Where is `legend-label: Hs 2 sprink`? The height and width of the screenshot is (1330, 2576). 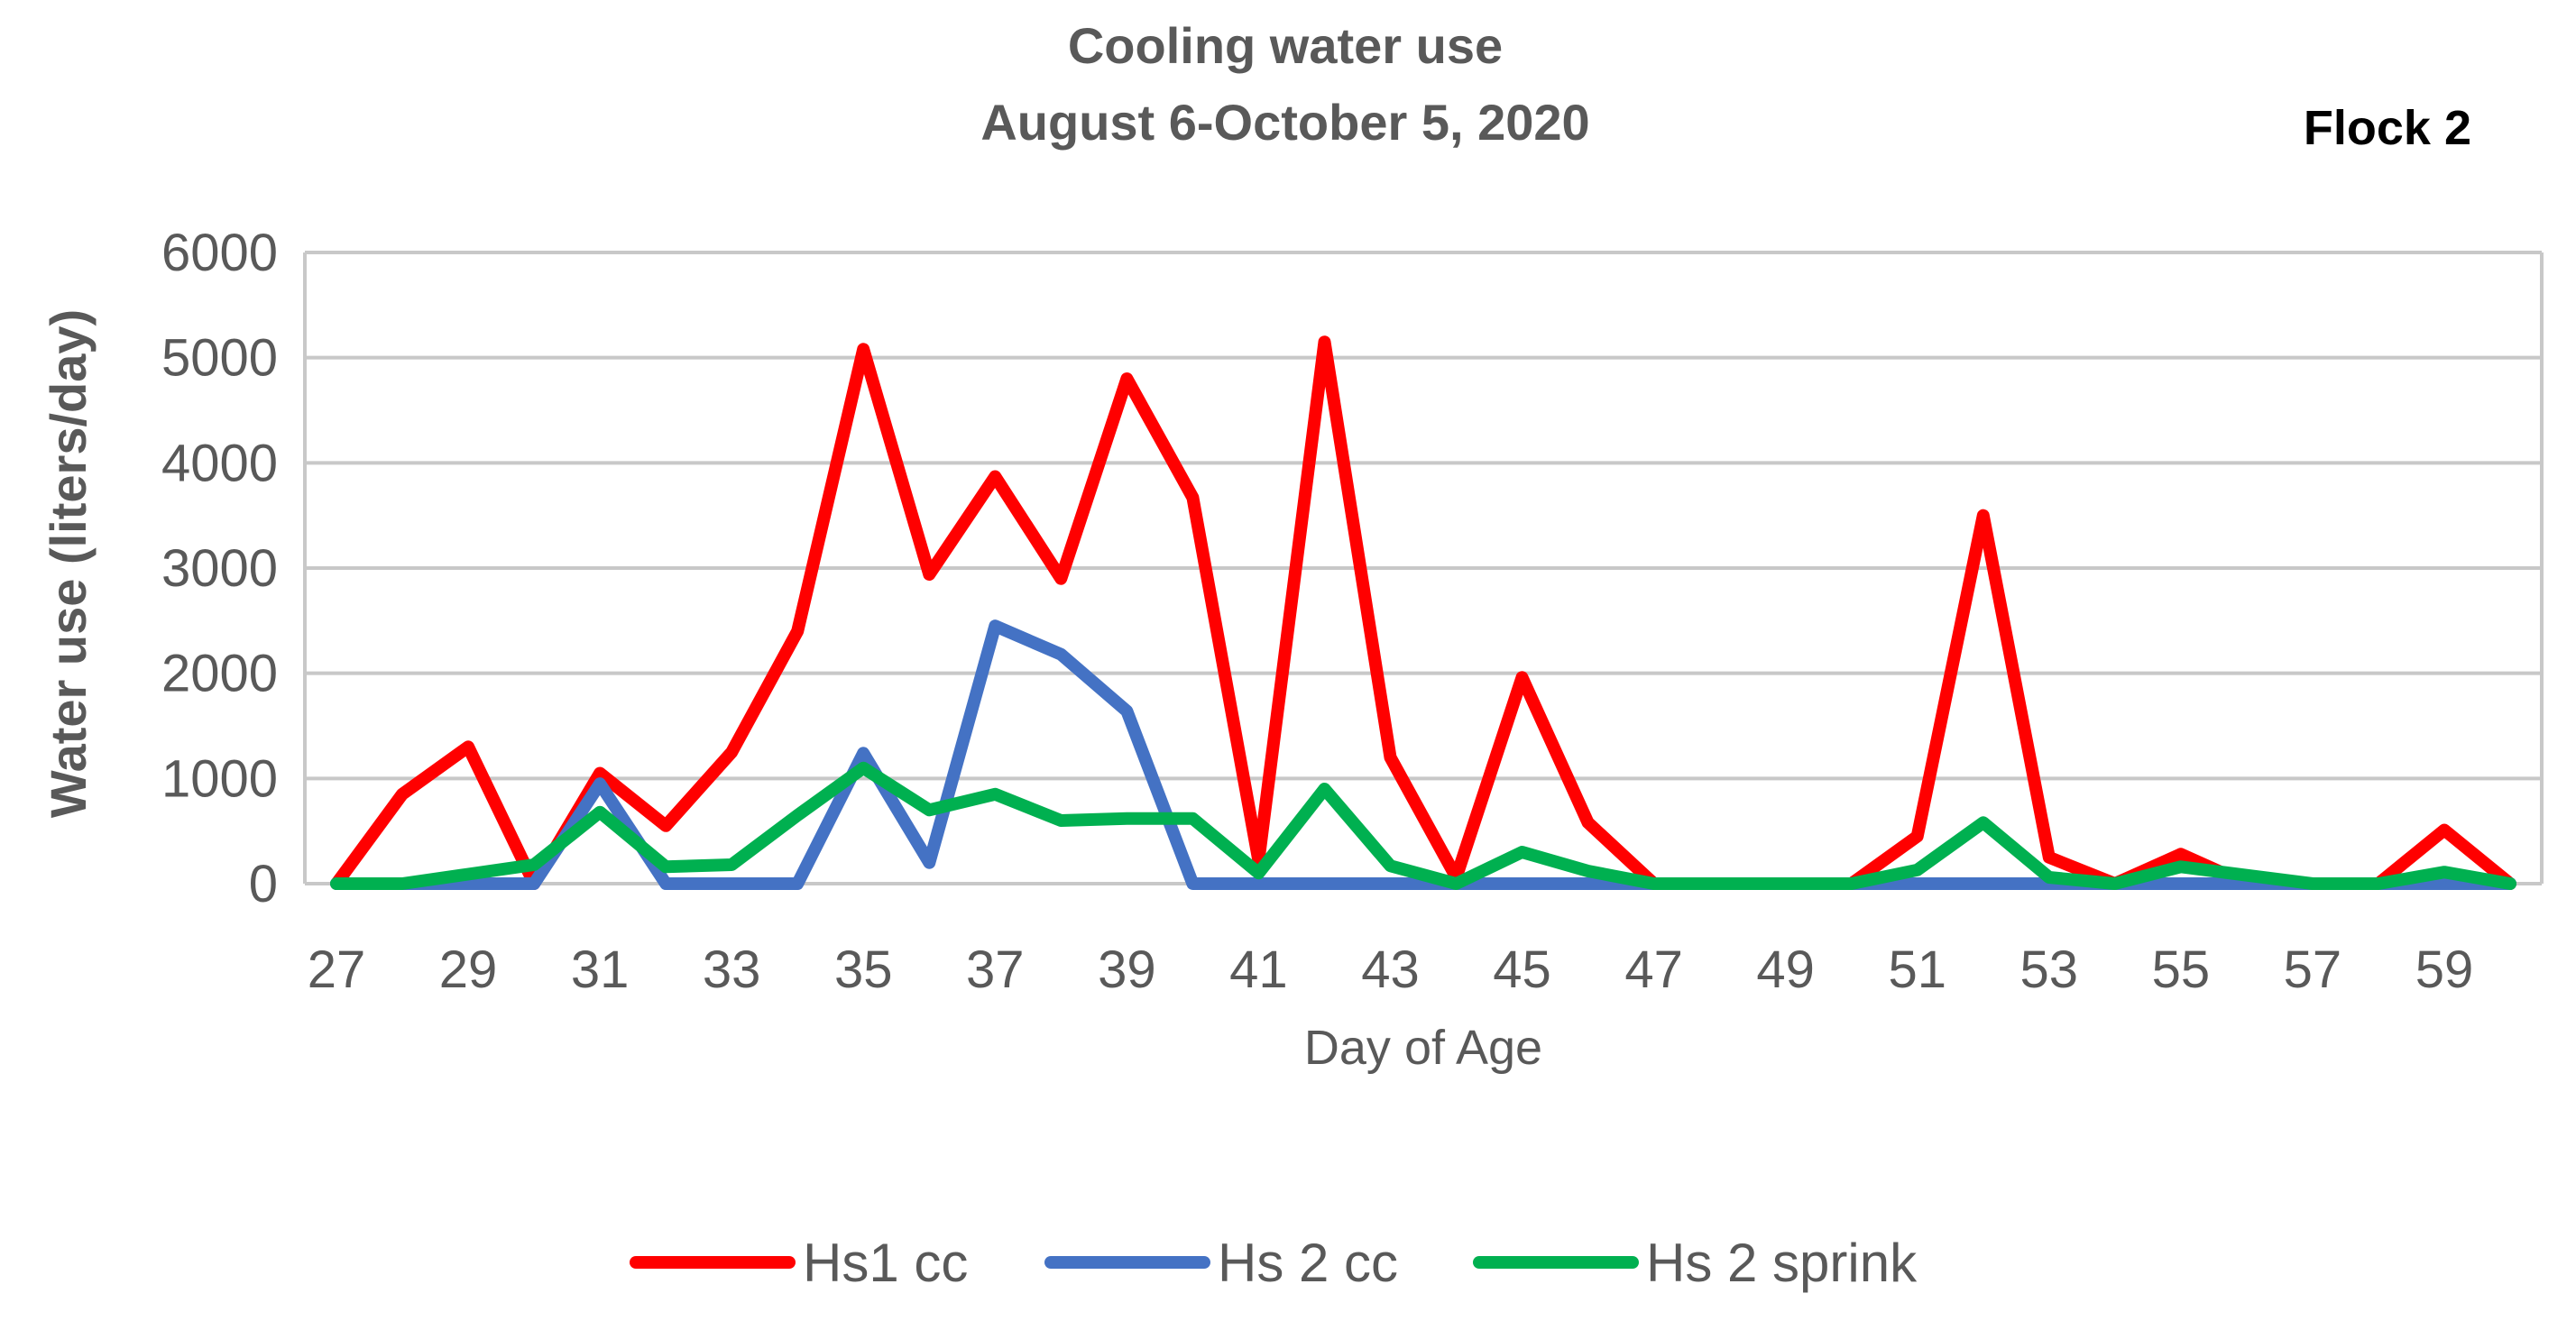
legend-label: Hs 2 sprink is located at coordinates (1782, 1263).